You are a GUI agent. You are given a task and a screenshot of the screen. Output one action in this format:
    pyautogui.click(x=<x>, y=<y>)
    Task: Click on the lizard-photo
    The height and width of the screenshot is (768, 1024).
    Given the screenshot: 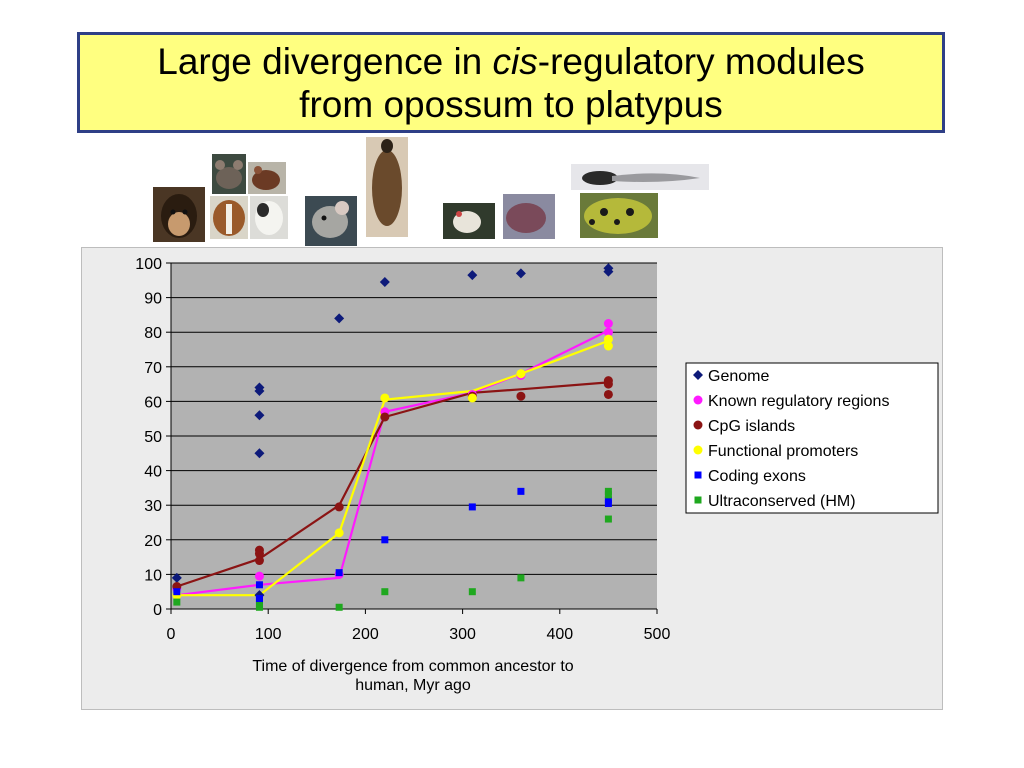 What is the action you would take?
    pyautogui.click(x=529, y=216)
    